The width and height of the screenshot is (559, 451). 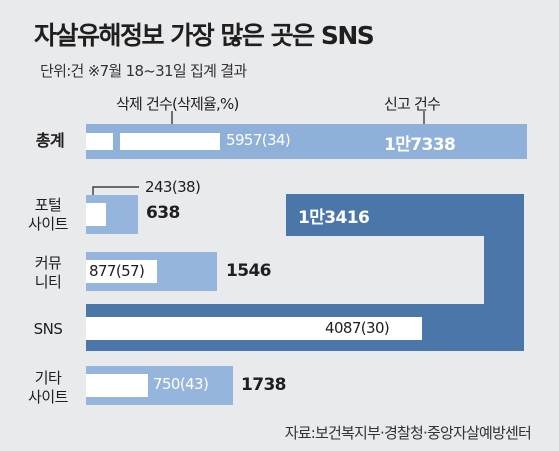 I want to click on portal-deleted-bar, so click(x=96, y=214).